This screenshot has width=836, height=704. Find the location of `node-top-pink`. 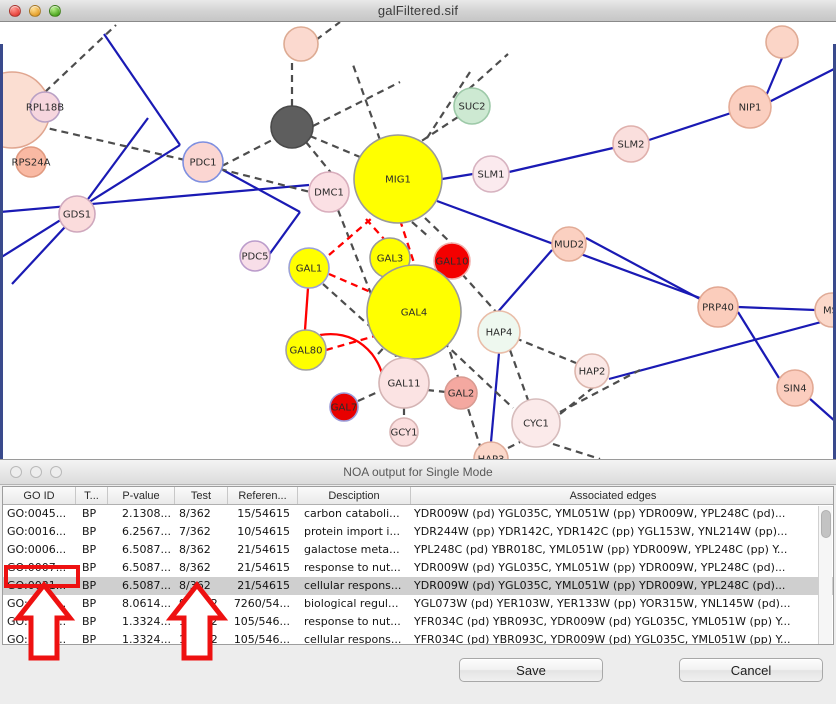

node-top-pink is located at coordinates (301, 44).